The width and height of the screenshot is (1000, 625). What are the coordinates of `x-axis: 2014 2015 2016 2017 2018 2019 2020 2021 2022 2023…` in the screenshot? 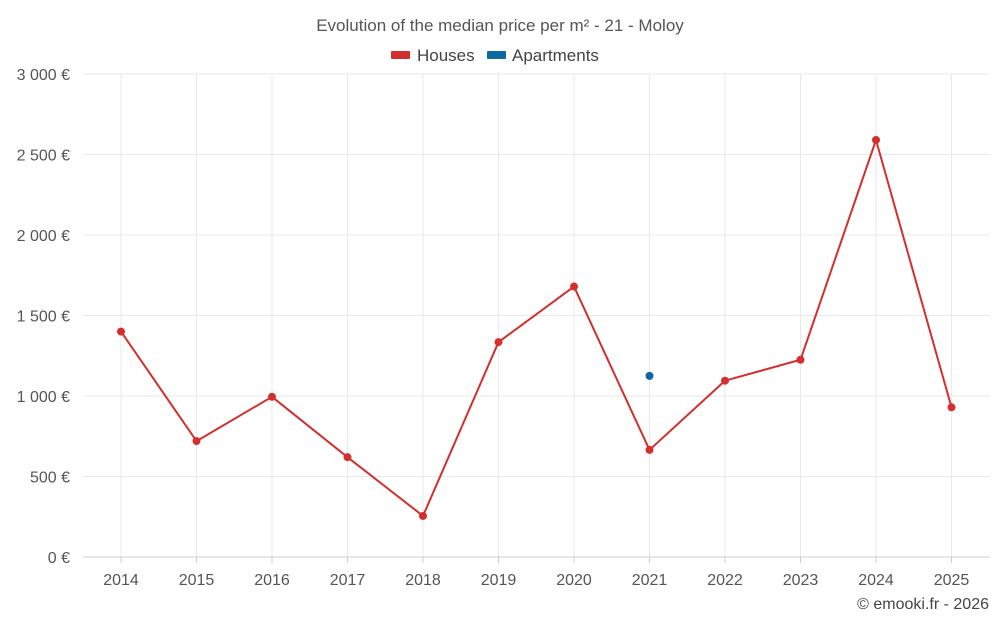 It's located at (536, 572).